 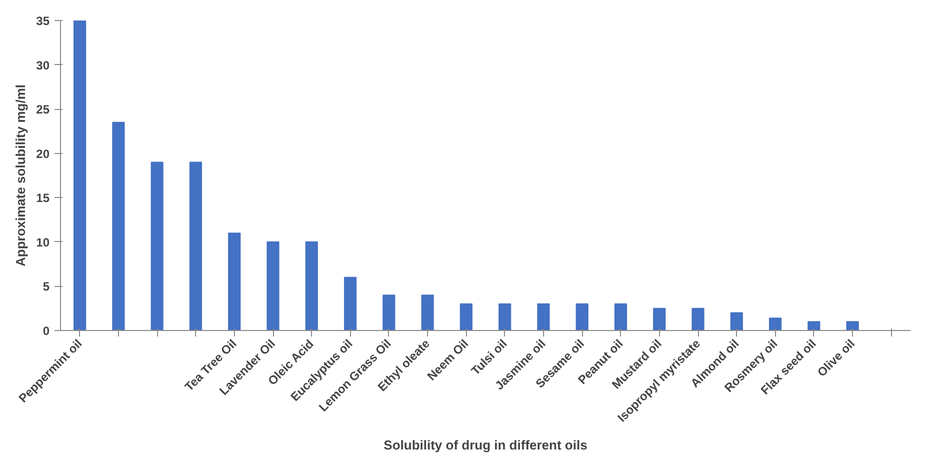 What do you see at coordinates (43, 198) in the screenshot?
I see `y-tick-label: 15` at bounding box center [43, 198].